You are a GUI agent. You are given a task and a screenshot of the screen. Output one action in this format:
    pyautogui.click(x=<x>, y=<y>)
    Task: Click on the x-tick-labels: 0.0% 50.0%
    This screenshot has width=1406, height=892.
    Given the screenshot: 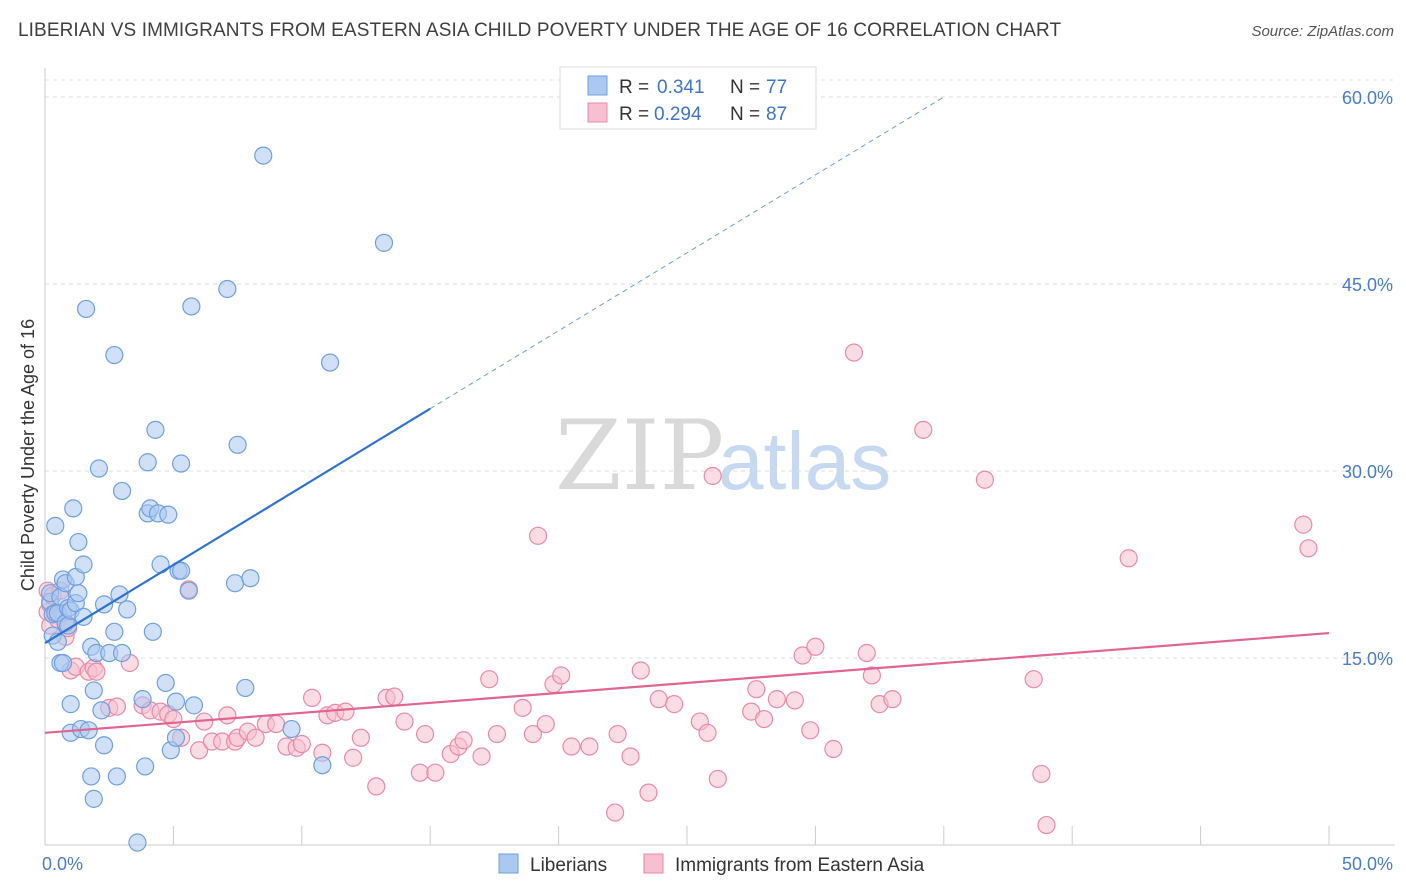 What is the action you would take?
    pyautogui.click(x=717, y=864)
    